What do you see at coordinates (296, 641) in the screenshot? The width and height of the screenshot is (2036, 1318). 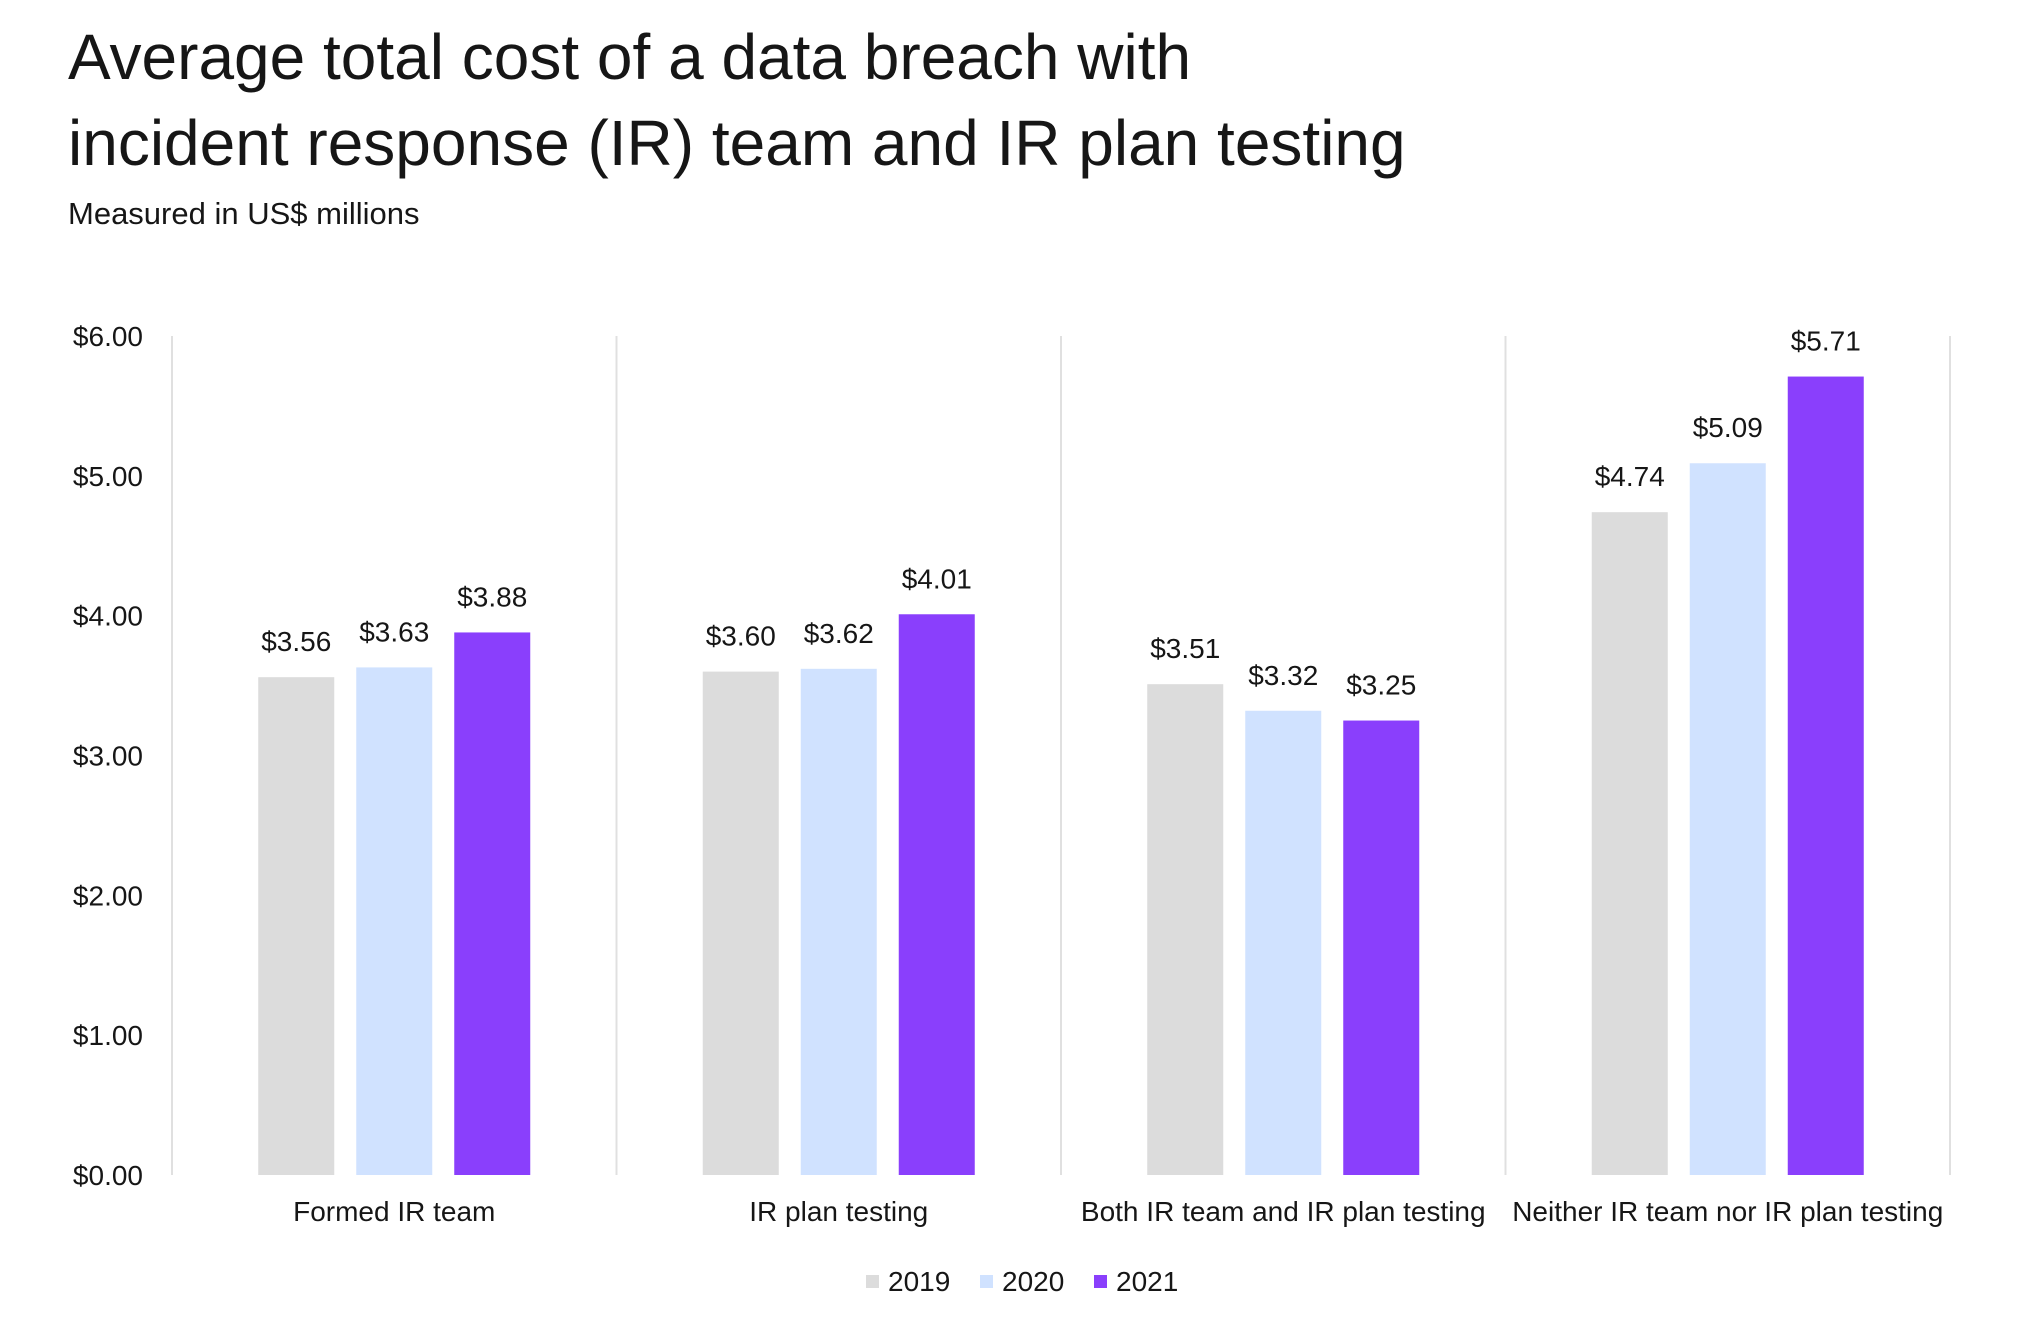 I see `data-label: $3.56` at bounding box center [296, 641].